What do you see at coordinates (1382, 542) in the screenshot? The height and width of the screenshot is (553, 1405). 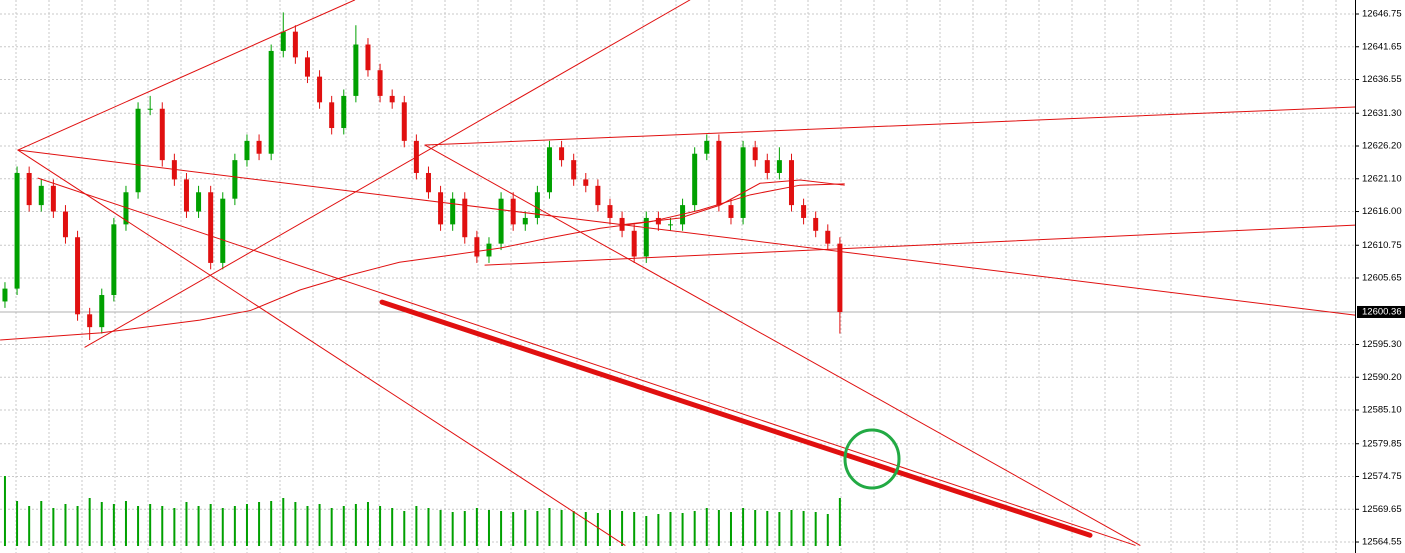 I see `y-tick-label: 12564.55` at bounding box center [1382, 542].